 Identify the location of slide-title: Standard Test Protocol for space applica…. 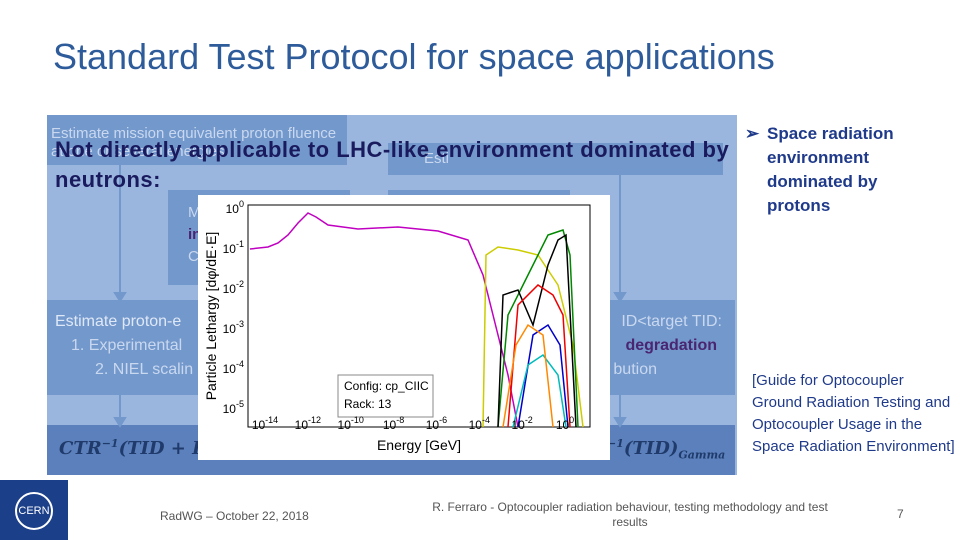
(414, 56).